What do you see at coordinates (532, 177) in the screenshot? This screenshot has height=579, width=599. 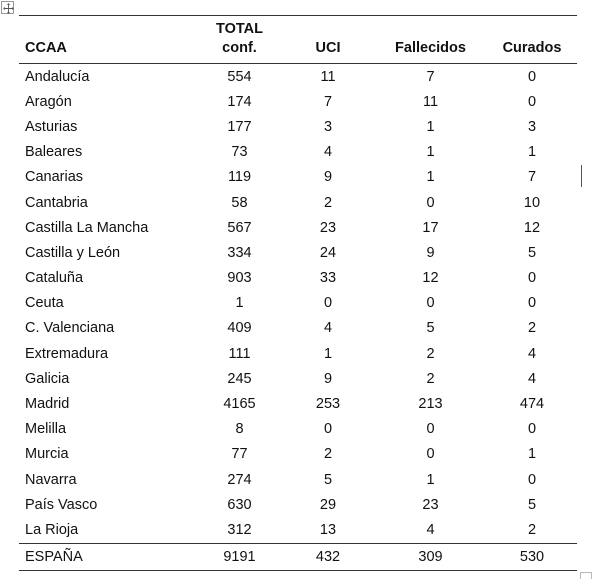 I see `cell-curados: 7` at bounding box center [532, 177].